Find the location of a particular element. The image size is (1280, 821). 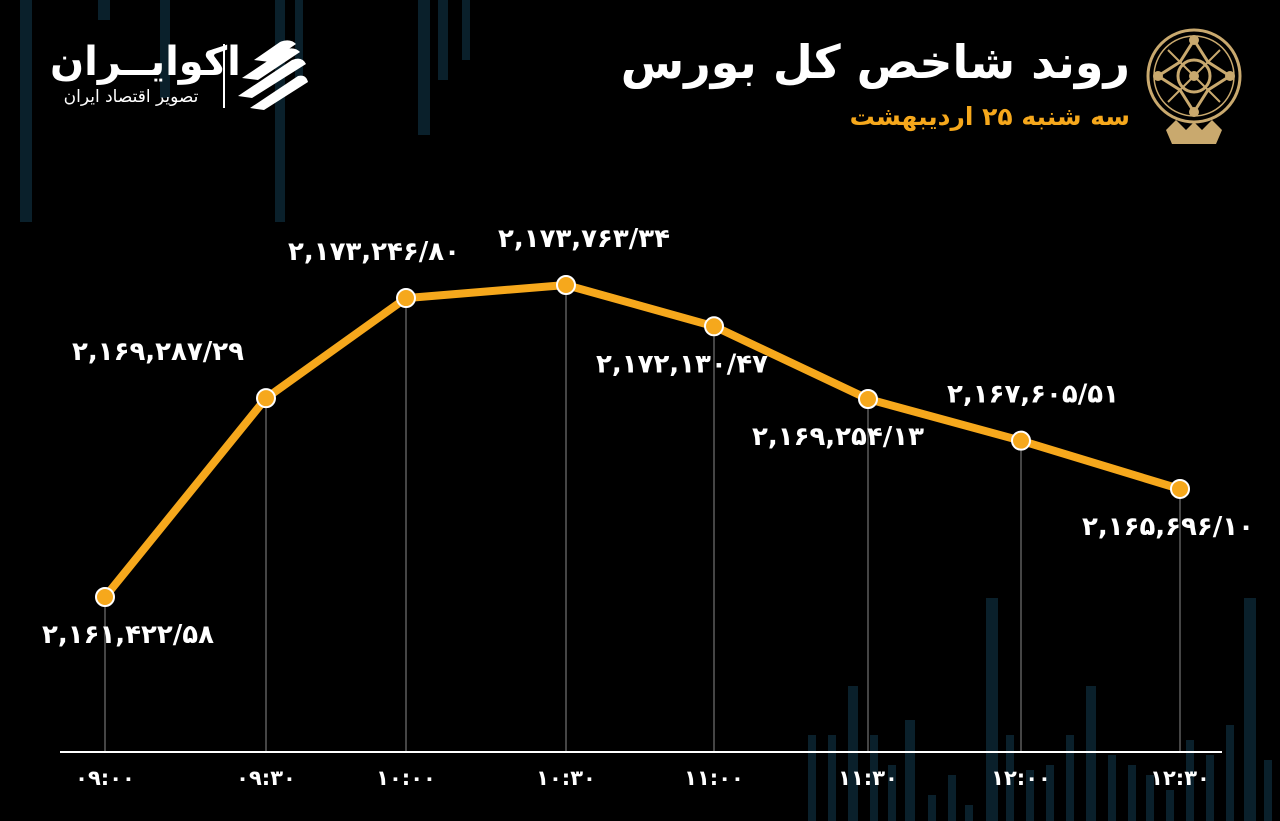

x-tick-label-1: ۰۹:۳۰ is located at coordinates (266, 778).